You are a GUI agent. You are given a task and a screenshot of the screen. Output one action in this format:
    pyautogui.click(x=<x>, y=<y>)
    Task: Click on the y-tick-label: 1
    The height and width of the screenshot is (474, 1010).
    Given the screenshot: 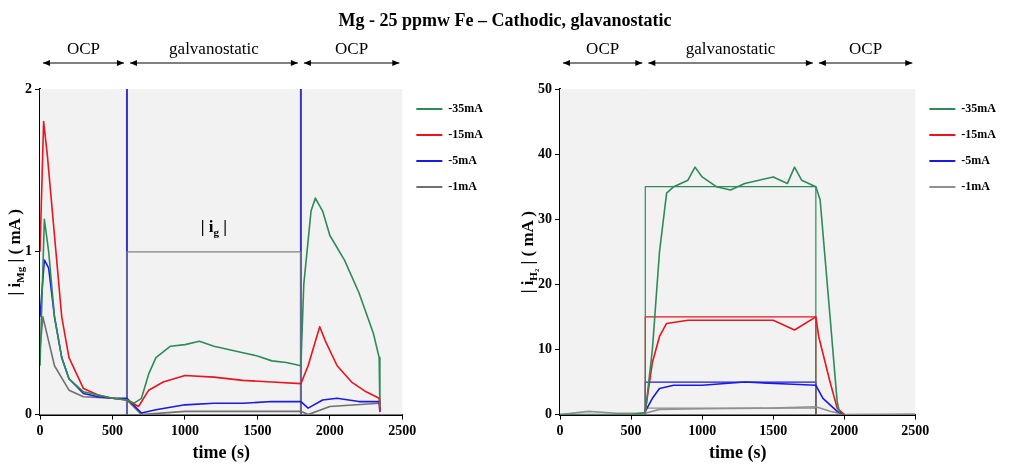 What is the action you would take?
    pyautogui.click(x=28, y=251)
    